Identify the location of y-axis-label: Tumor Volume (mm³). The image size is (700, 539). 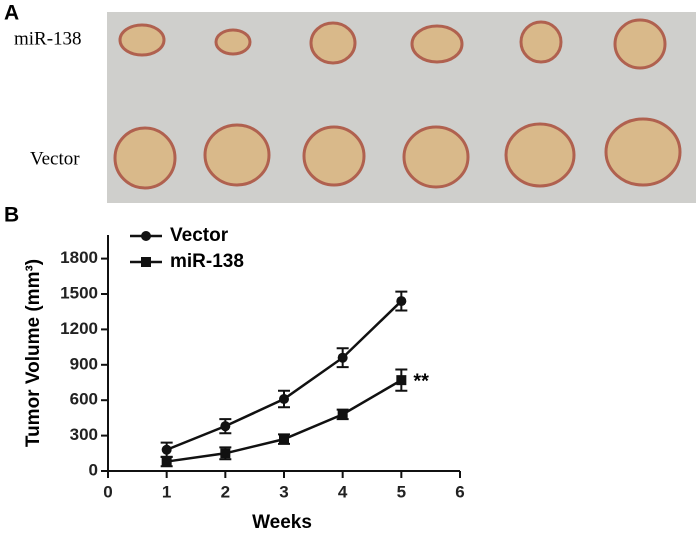
(33, 353).